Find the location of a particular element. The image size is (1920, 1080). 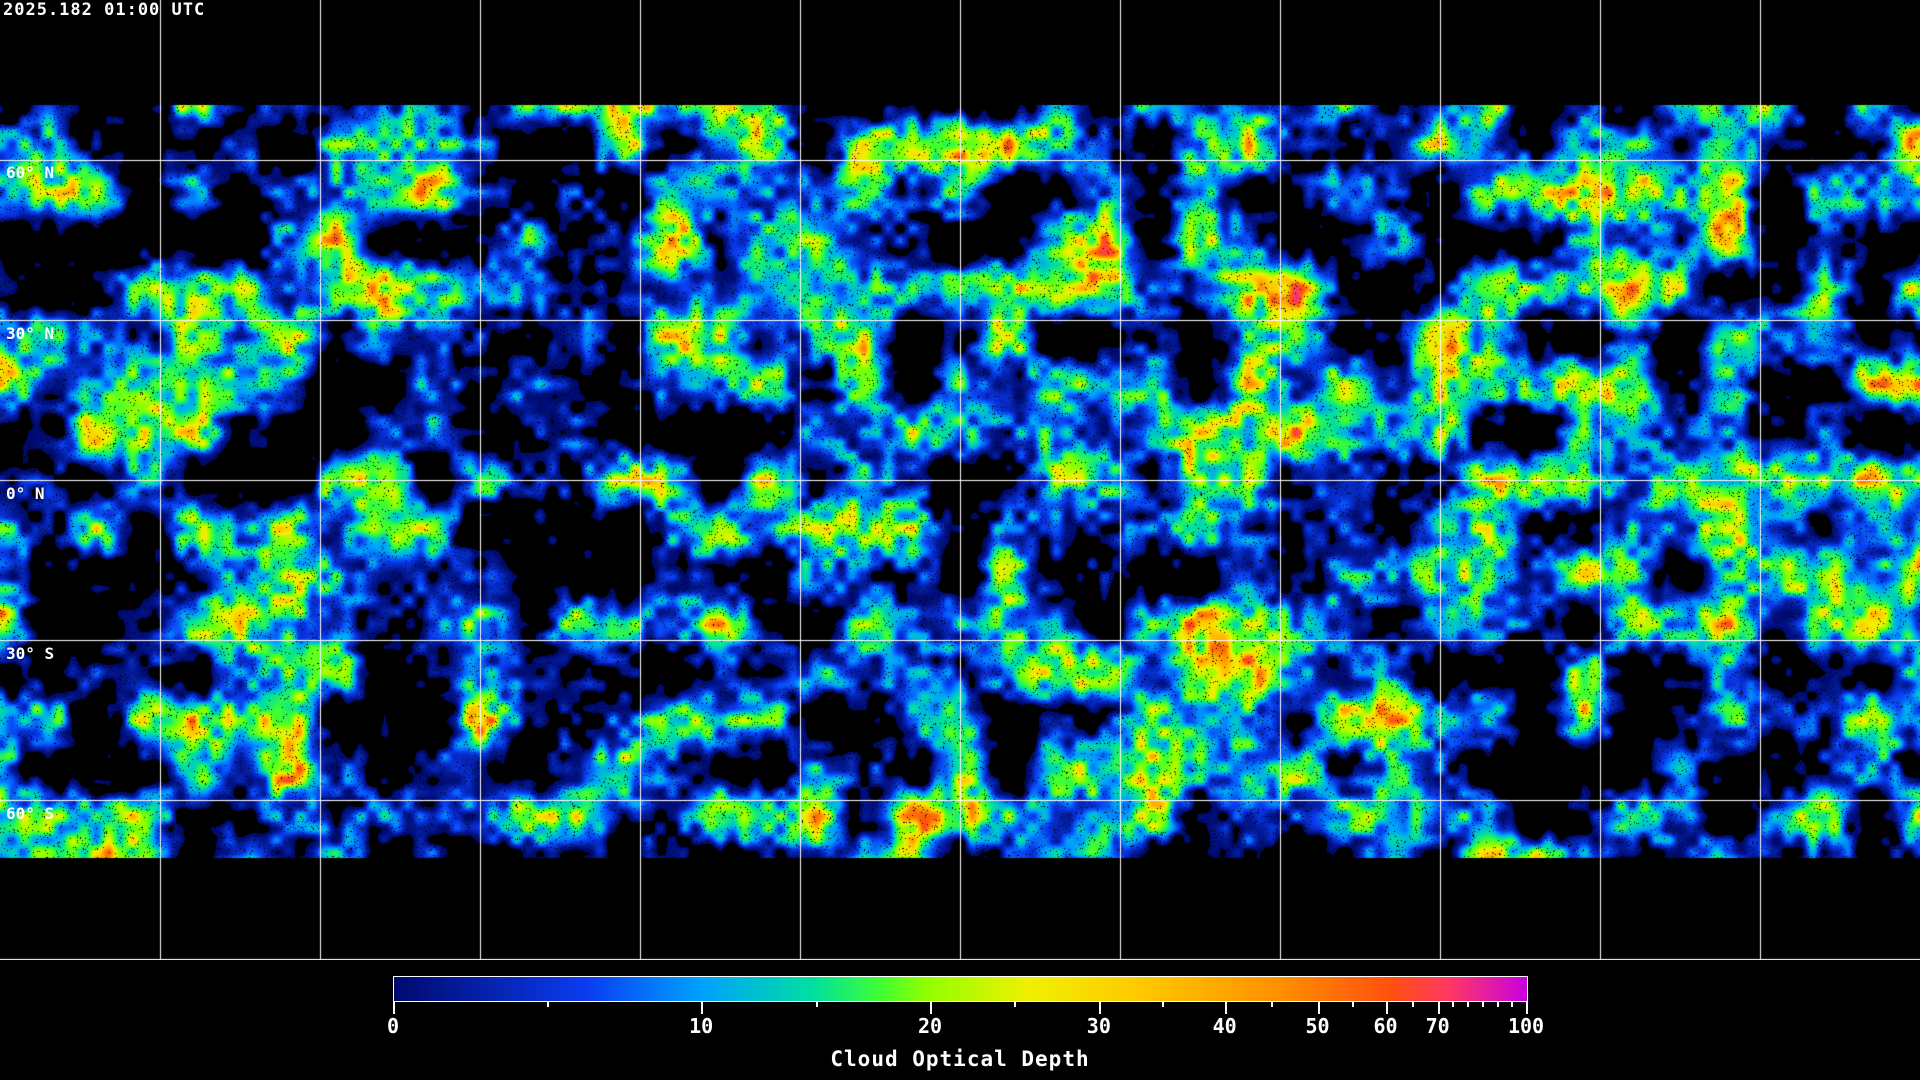

colorbar-title: Cloud Optical Depth is located at coordinates (960, 1059).